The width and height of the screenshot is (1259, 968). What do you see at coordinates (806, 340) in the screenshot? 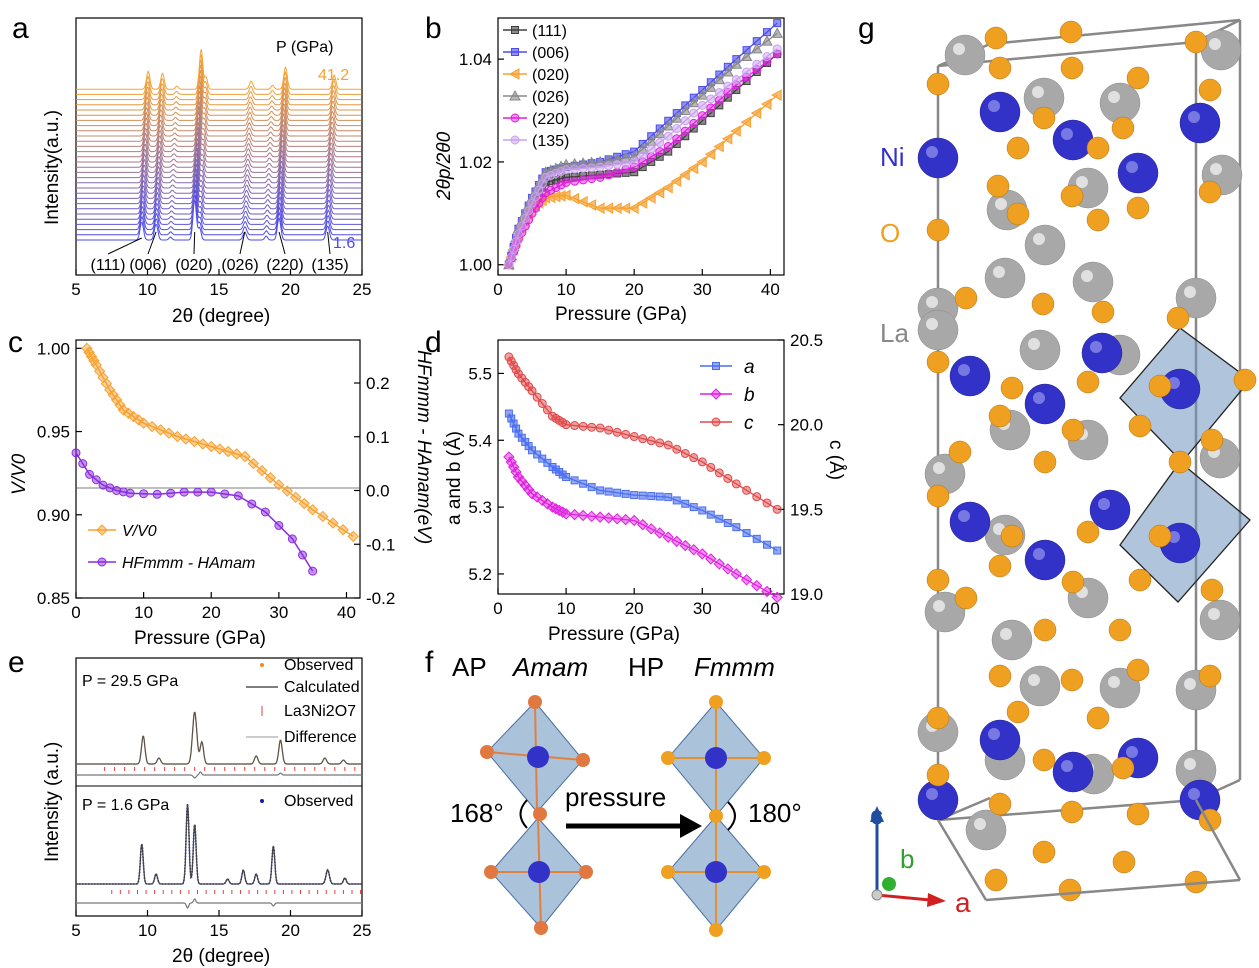
I see `y-tick-label: 20.5` at bounding box center [806, 340].